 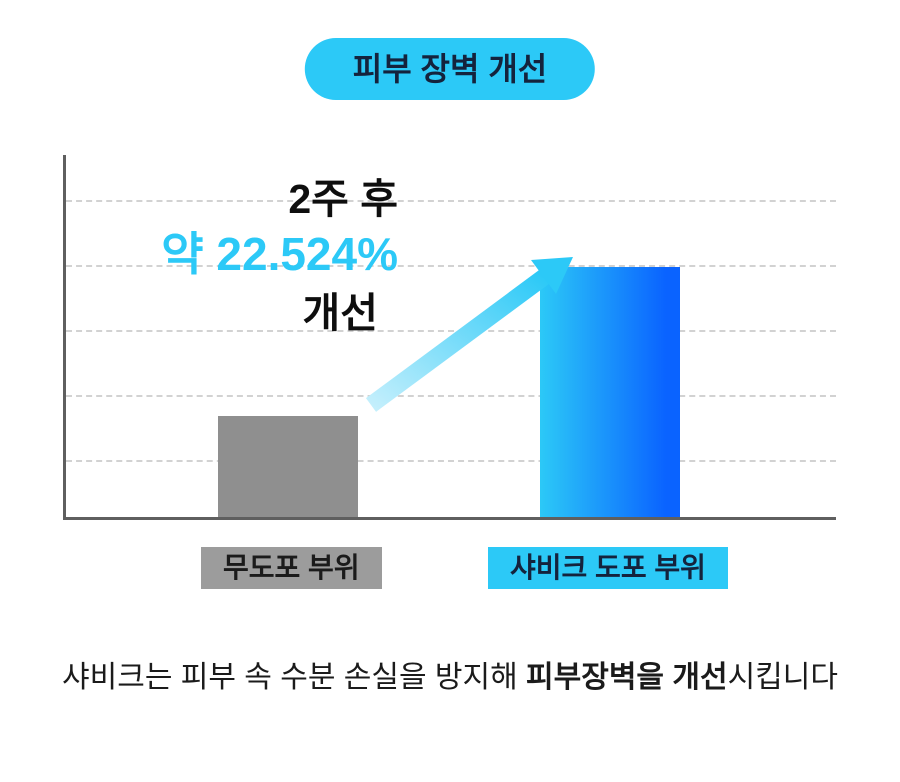 What do you see at coordinates (343, 199) in the screenshot?
I see `annotation-period: 2주 후` at bounding box center [343, 199].